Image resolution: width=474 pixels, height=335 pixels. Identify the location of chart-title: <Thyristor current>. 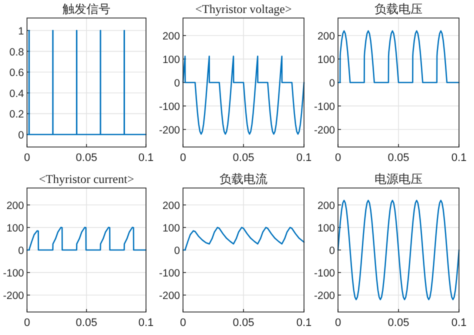
(86, 179).